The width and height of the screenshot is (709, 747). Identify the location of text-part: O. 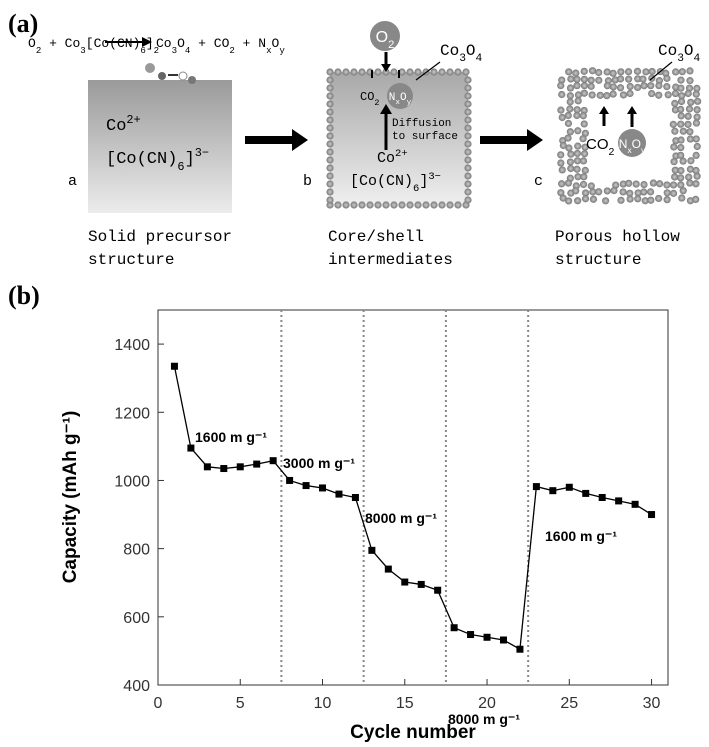
(636, 144).